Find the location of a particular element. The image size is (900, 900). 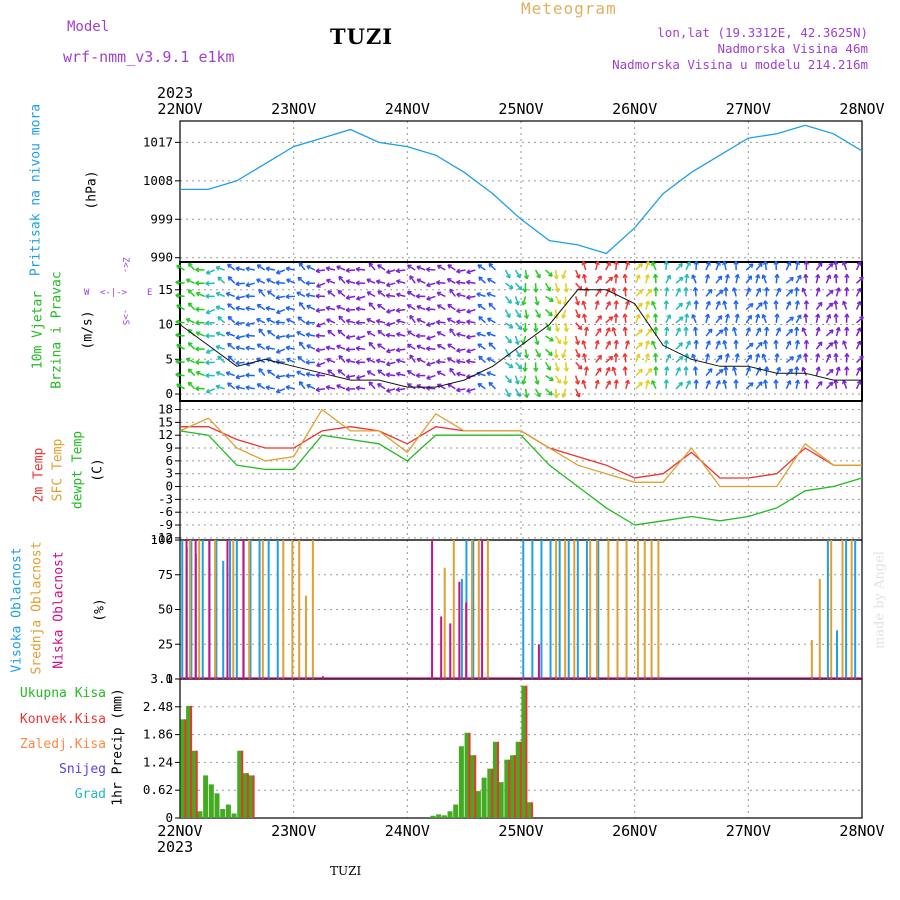

y-tick-label: 1008 is located at coordinates (158, 180).